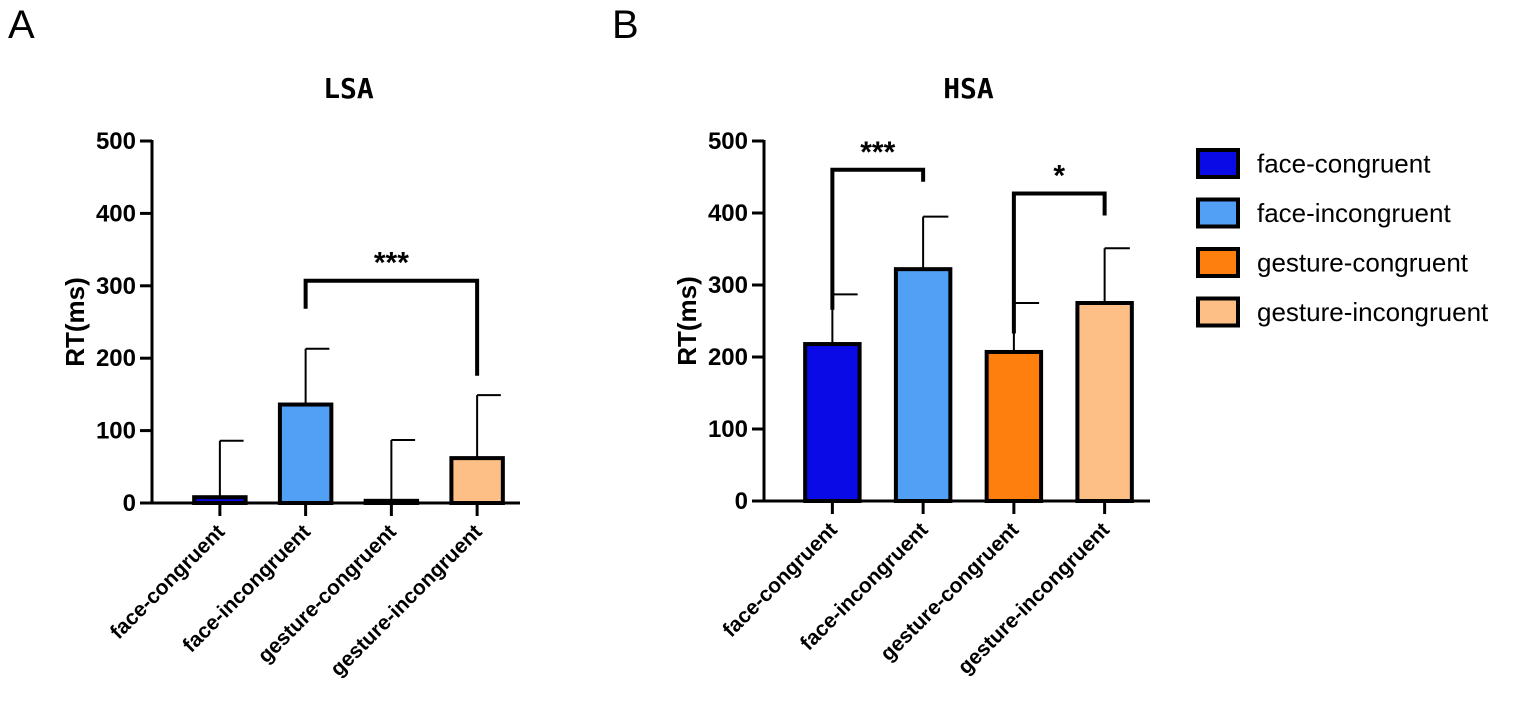 Image resolution: width=1536 pixels, height=723 pixels. Describe the element at coordinates (116, 358) in the screenshot. I see `y-tick-label-lsa: 200` at that location.